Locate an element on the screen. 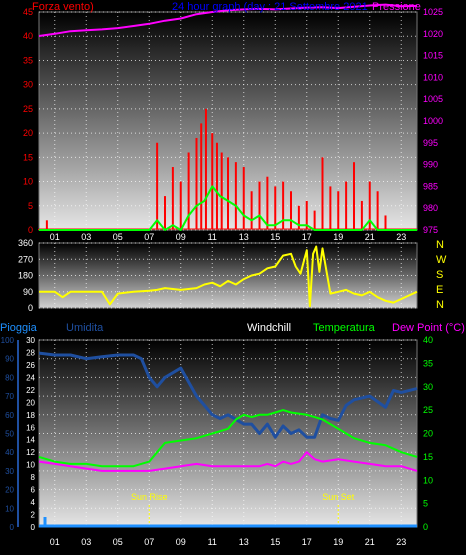 This screenshot has height=555, width=466. rain-tick-label: 16 is located at coordinates (30, 427).